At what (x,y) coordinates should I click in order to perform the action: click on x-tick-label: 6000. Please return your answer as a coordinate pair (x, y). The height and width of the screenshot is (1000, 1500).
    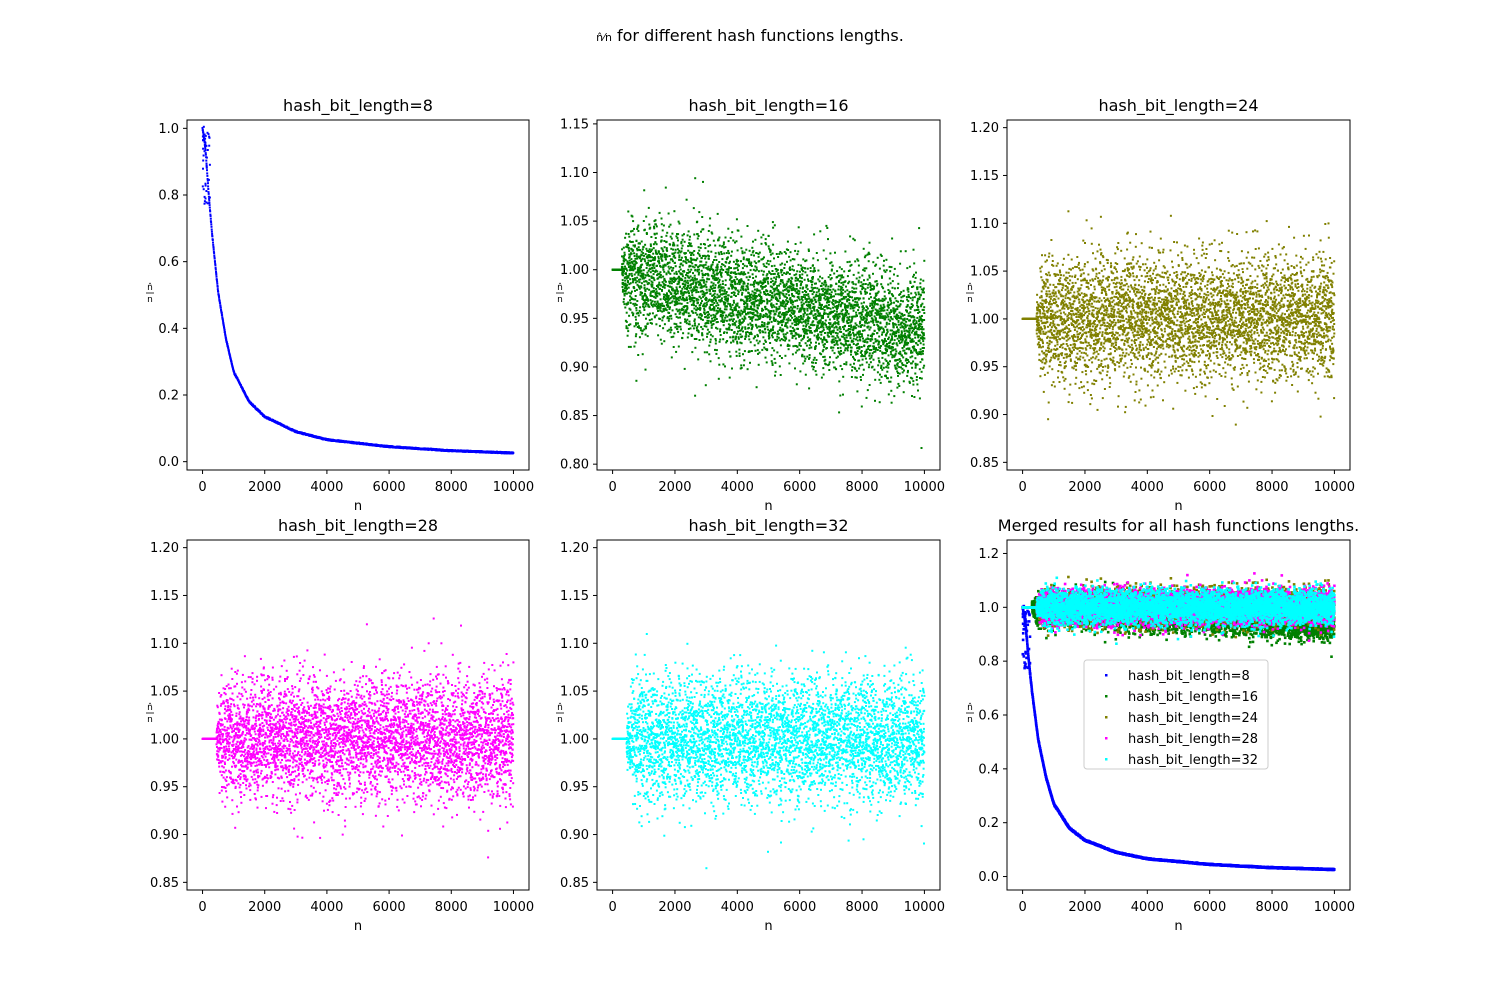
    Looking at the image, I should click on (389, 487).